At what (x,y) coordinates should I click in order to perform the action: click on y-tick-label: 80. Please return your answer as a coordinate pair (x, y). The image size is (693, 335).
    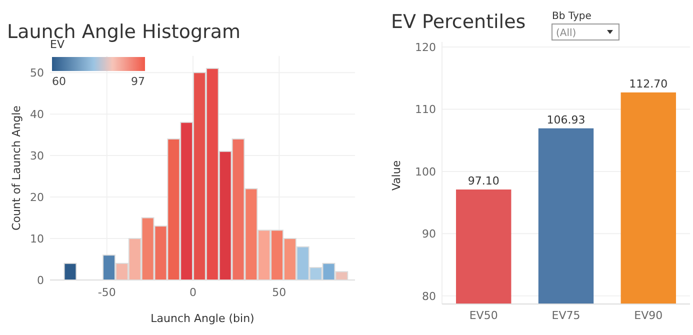
    Looking at the image, I should click on (429, 296).